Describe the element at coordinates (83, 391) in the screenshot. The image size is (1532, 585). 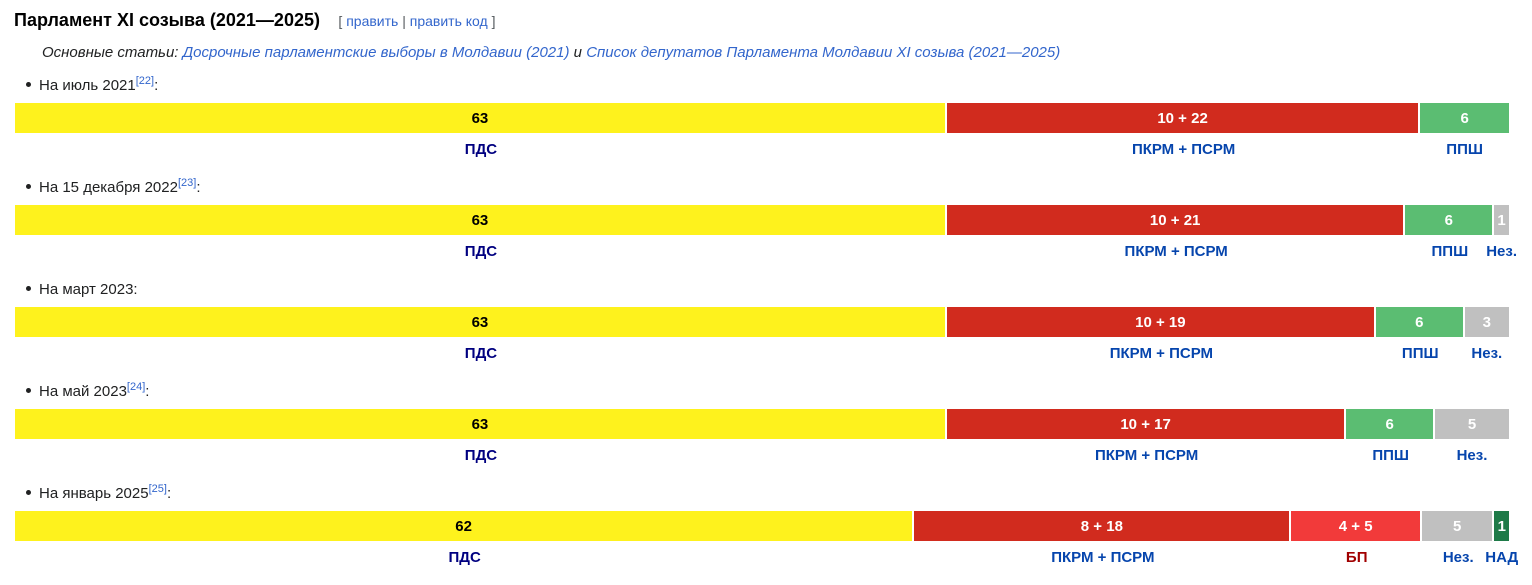
I see `date-text: На май 2023` at that location.